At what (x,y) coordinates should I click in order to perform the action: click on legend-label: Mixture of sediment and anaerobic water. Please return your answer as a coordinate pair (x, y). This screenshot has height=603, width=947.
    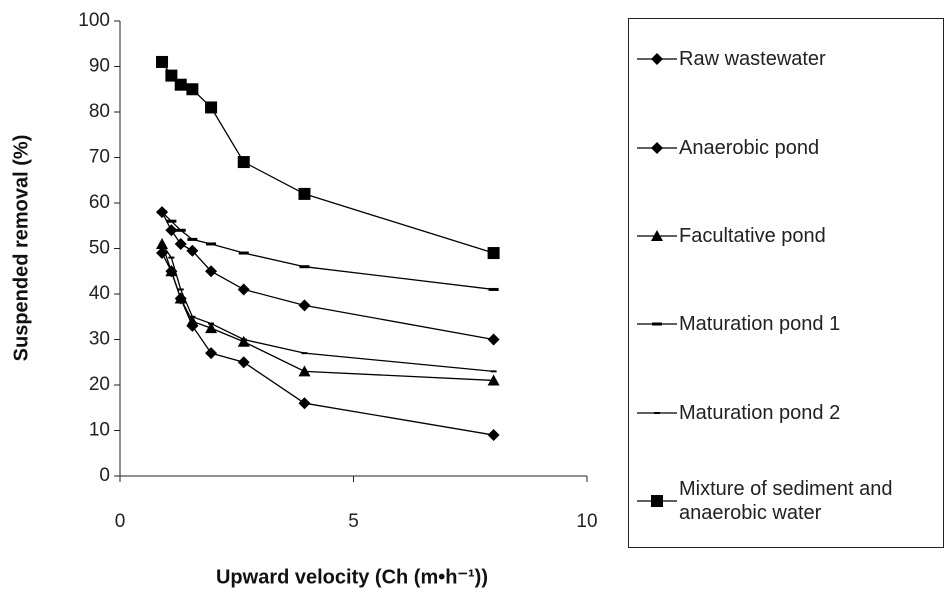
    Looking at the image, I should click on (786, 500).